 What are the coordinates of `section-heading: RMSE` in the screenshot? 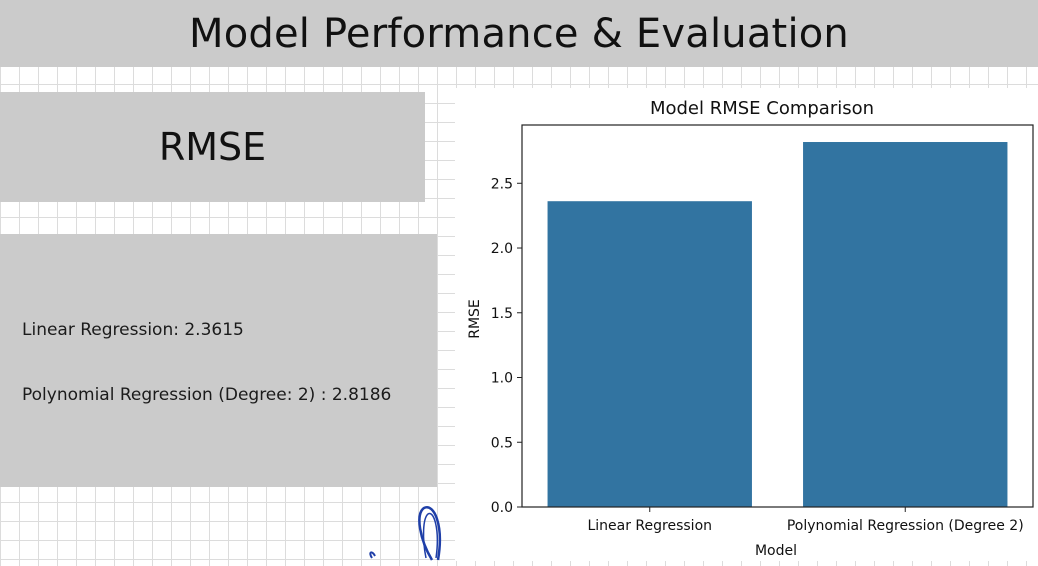 It's located at (212, 147).